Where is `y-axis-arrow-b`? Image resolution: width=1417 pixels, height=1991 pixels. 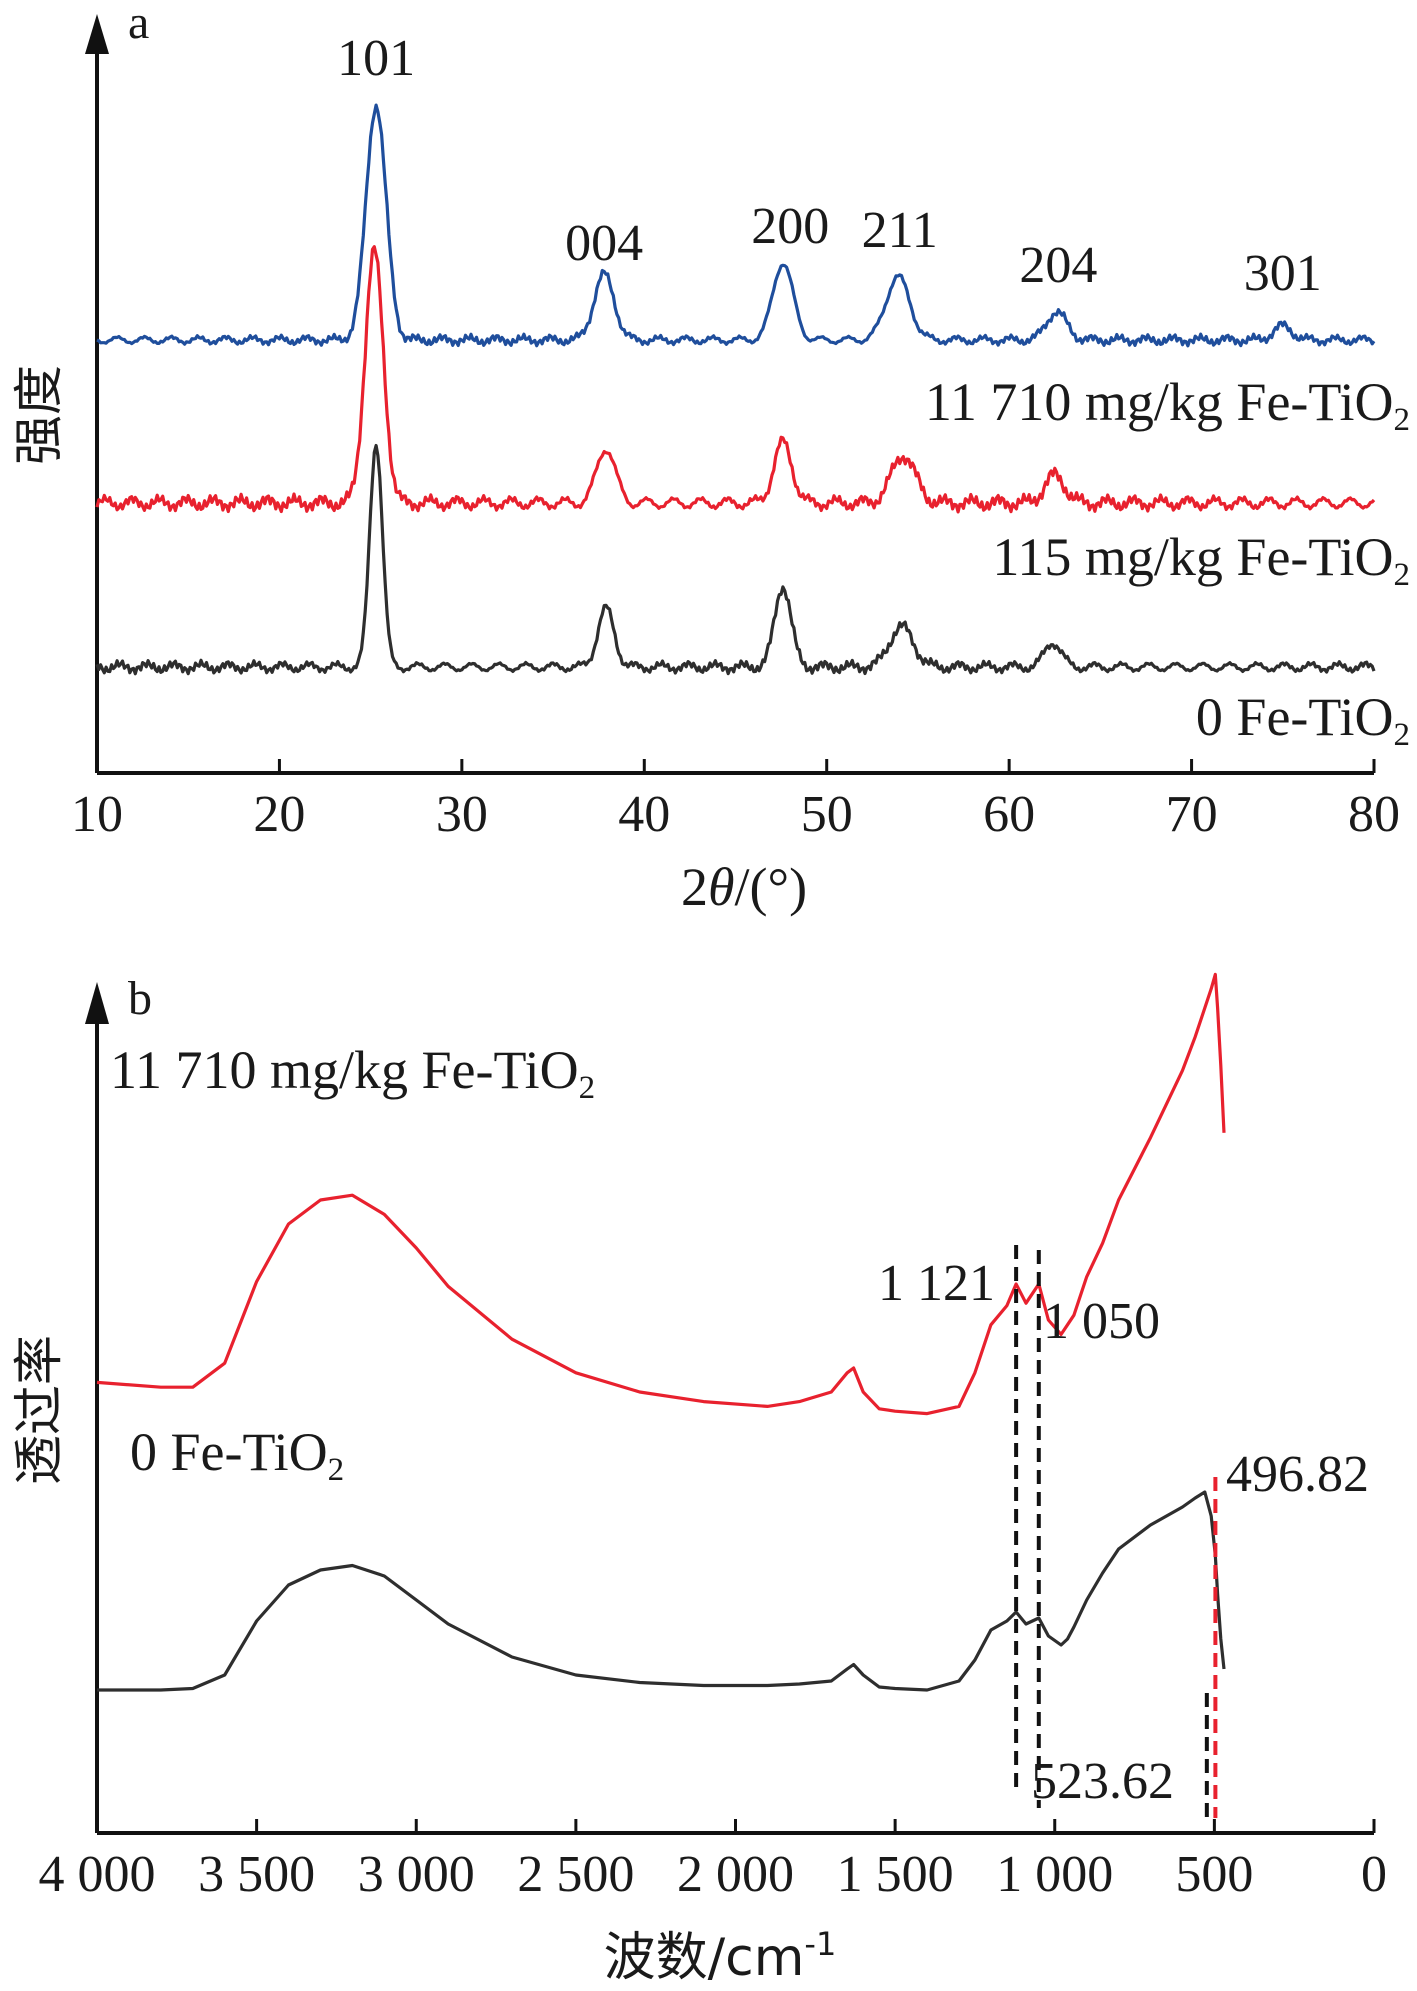 y-axis-arrow-b is located at coordinates (97, 1003).